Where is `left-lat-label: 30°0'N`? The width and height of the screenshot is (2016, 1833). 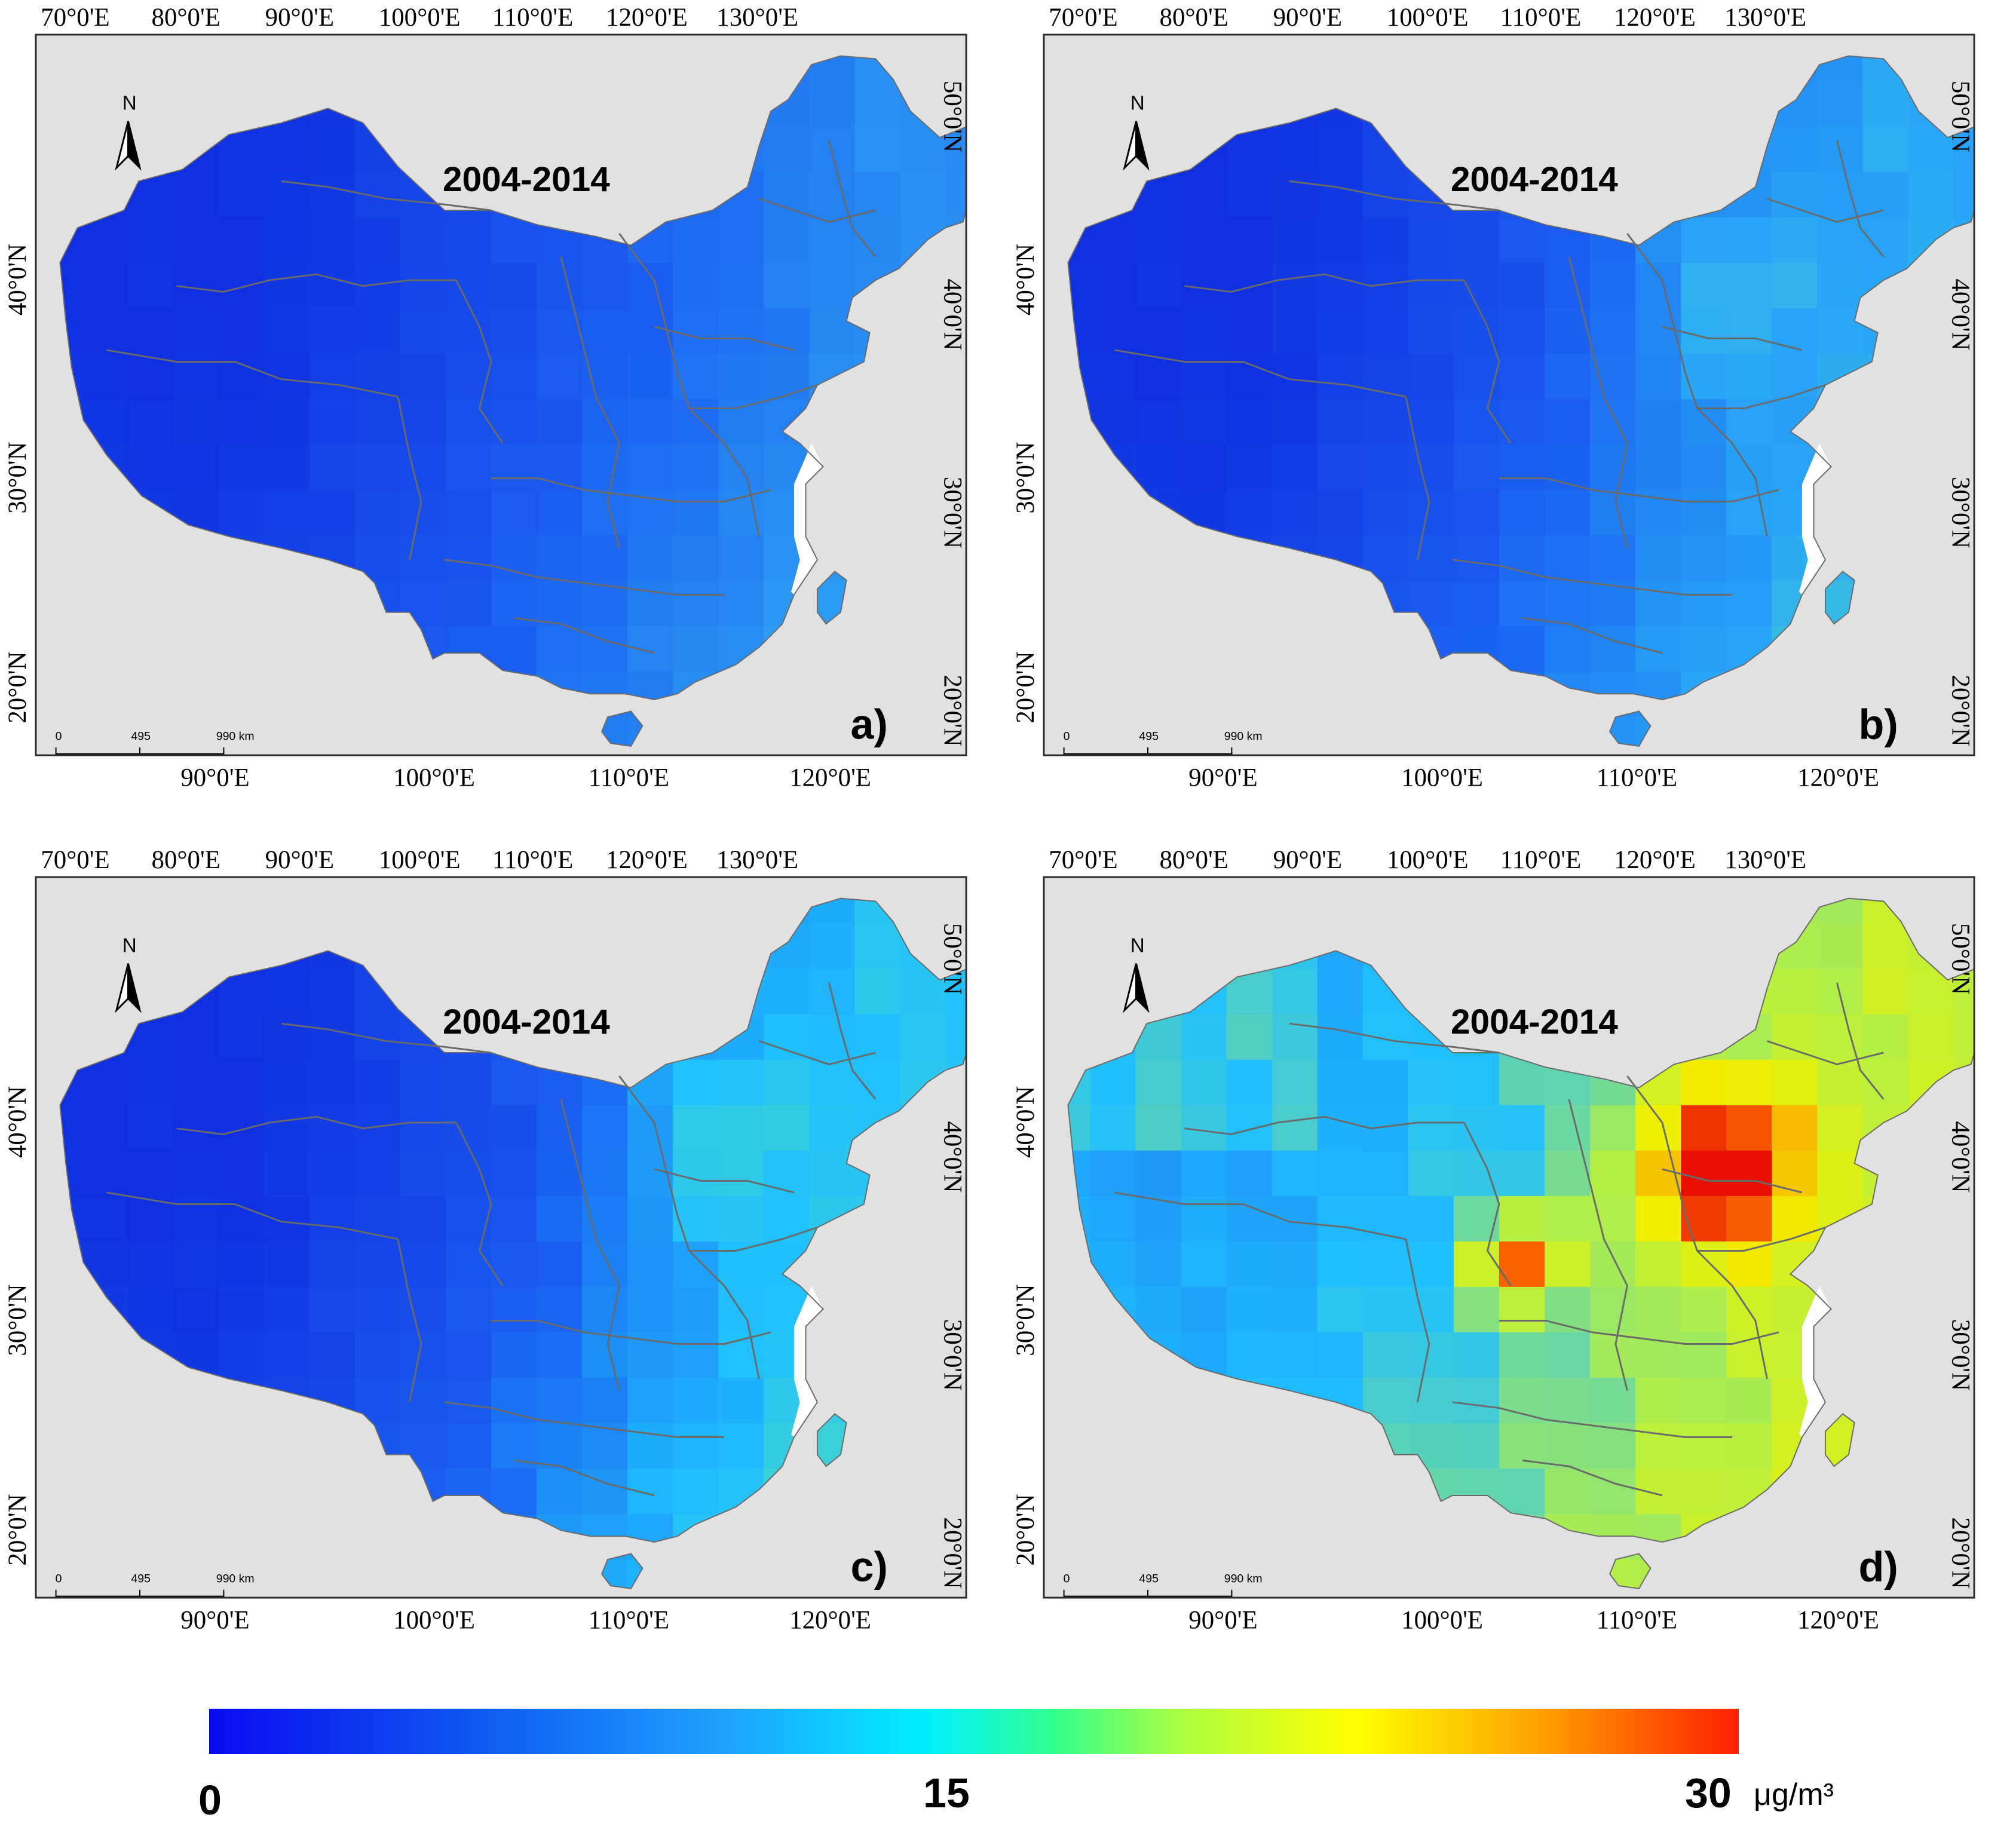
left-lat-label: 30°0'N is located at coordinates (17, 478).